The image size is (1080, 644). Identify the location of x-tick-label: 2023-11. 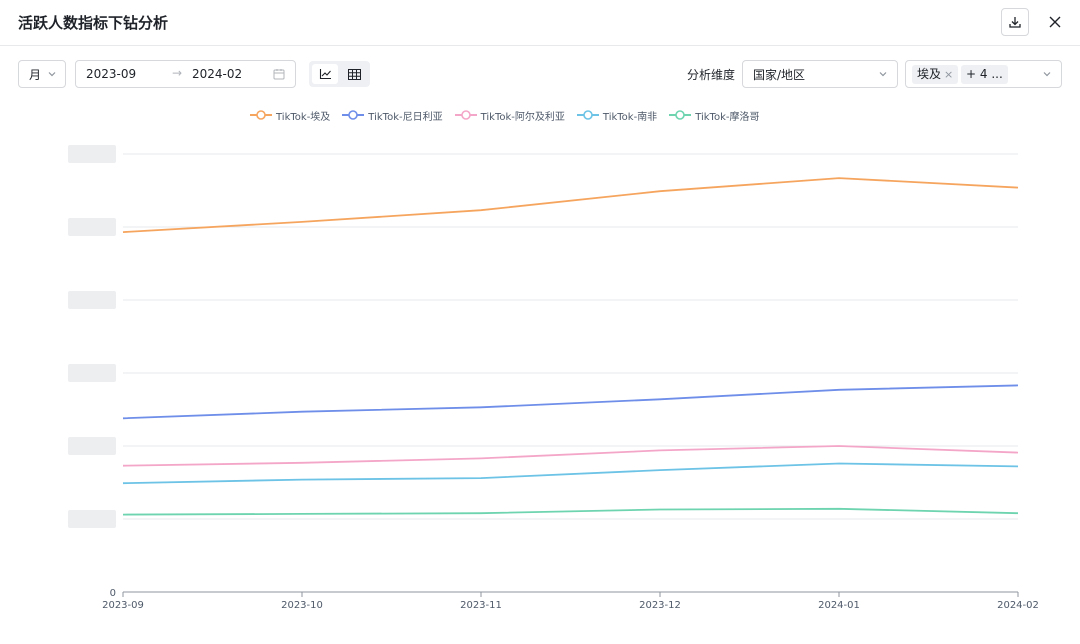
(481, 605).